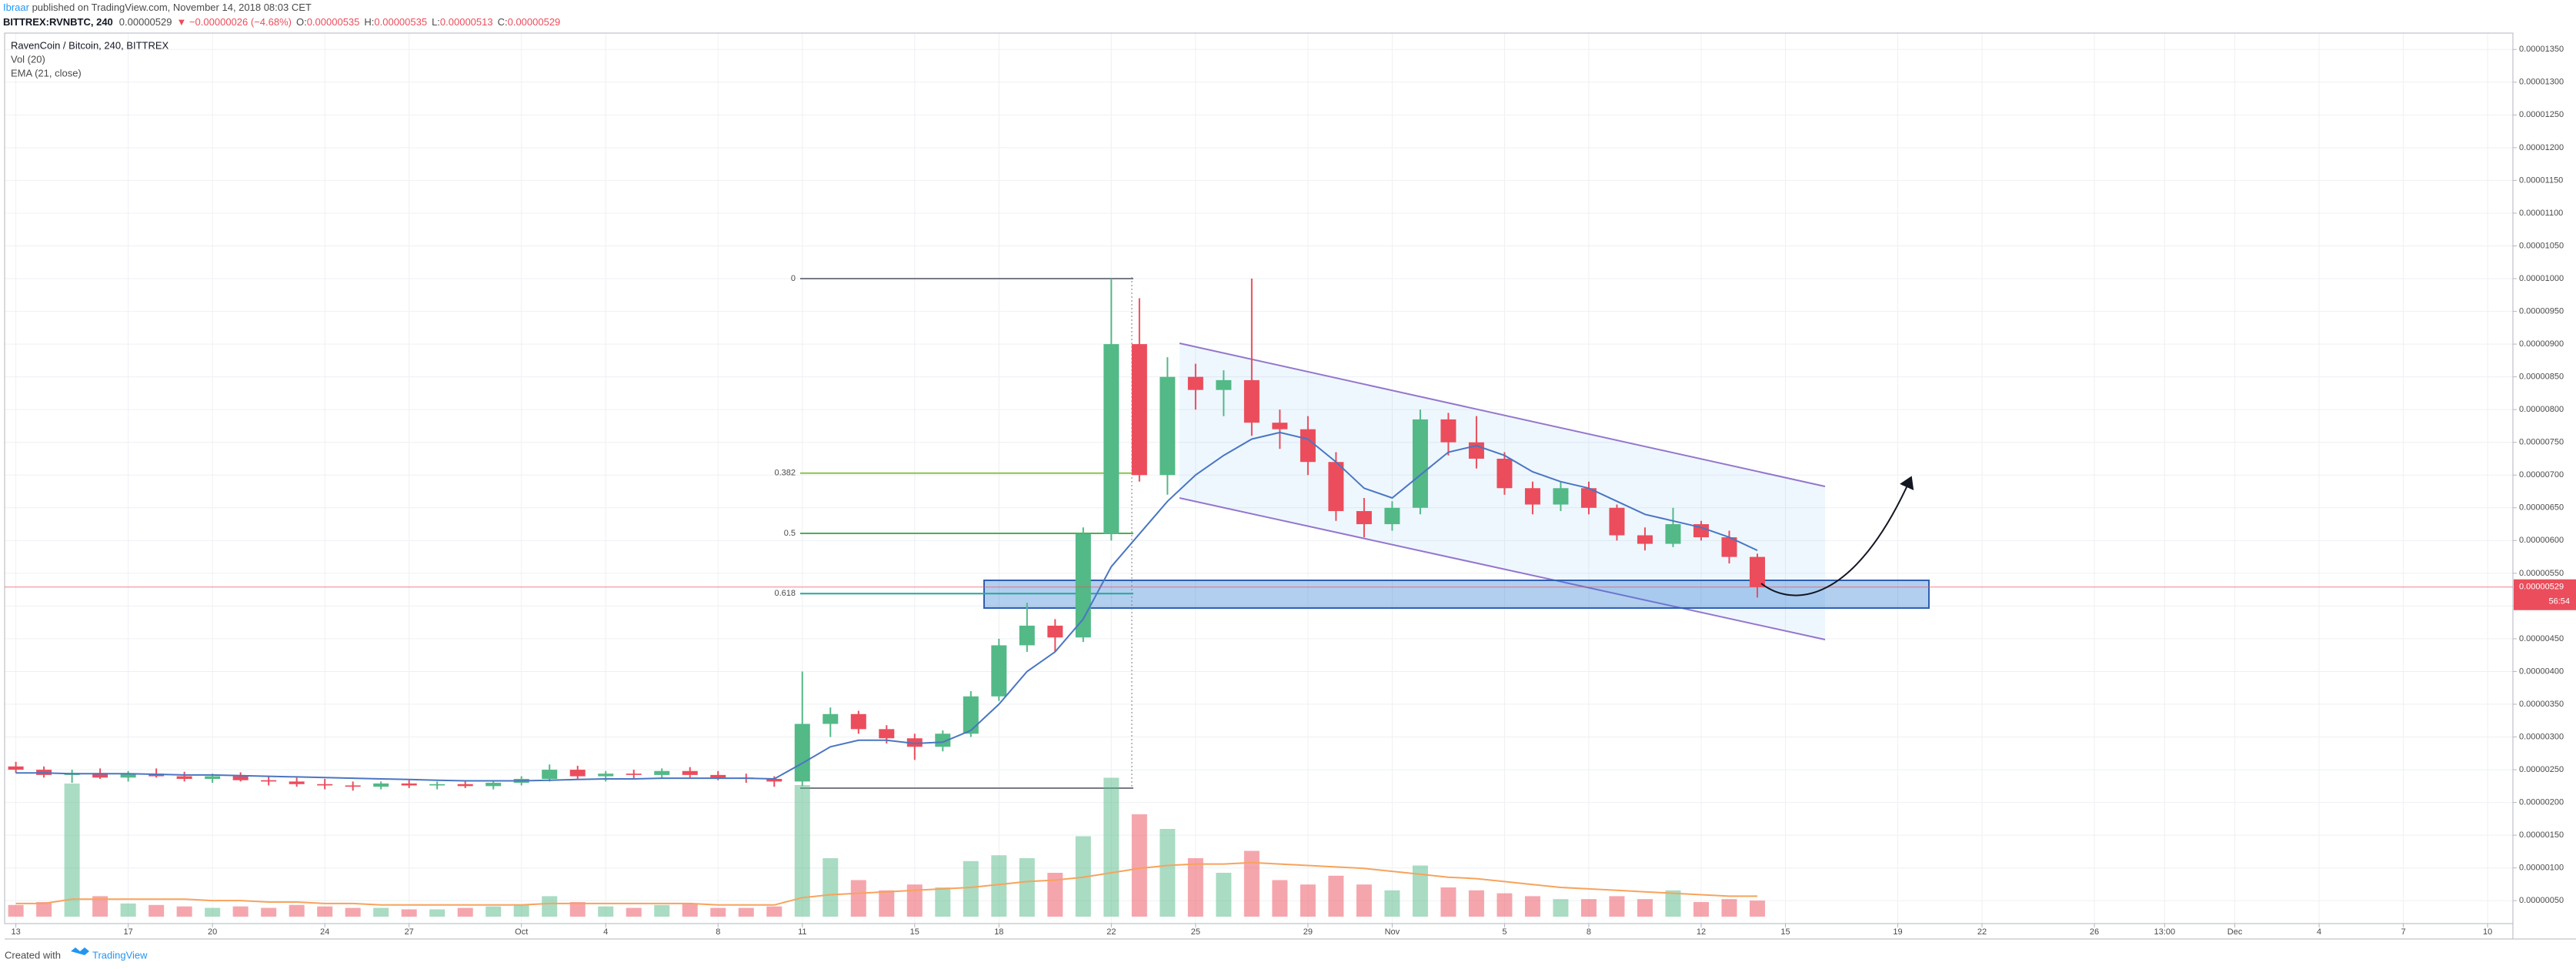 The image size is (2576, 969). I want to click on x-tick-label: 26, so click(2095, 932).